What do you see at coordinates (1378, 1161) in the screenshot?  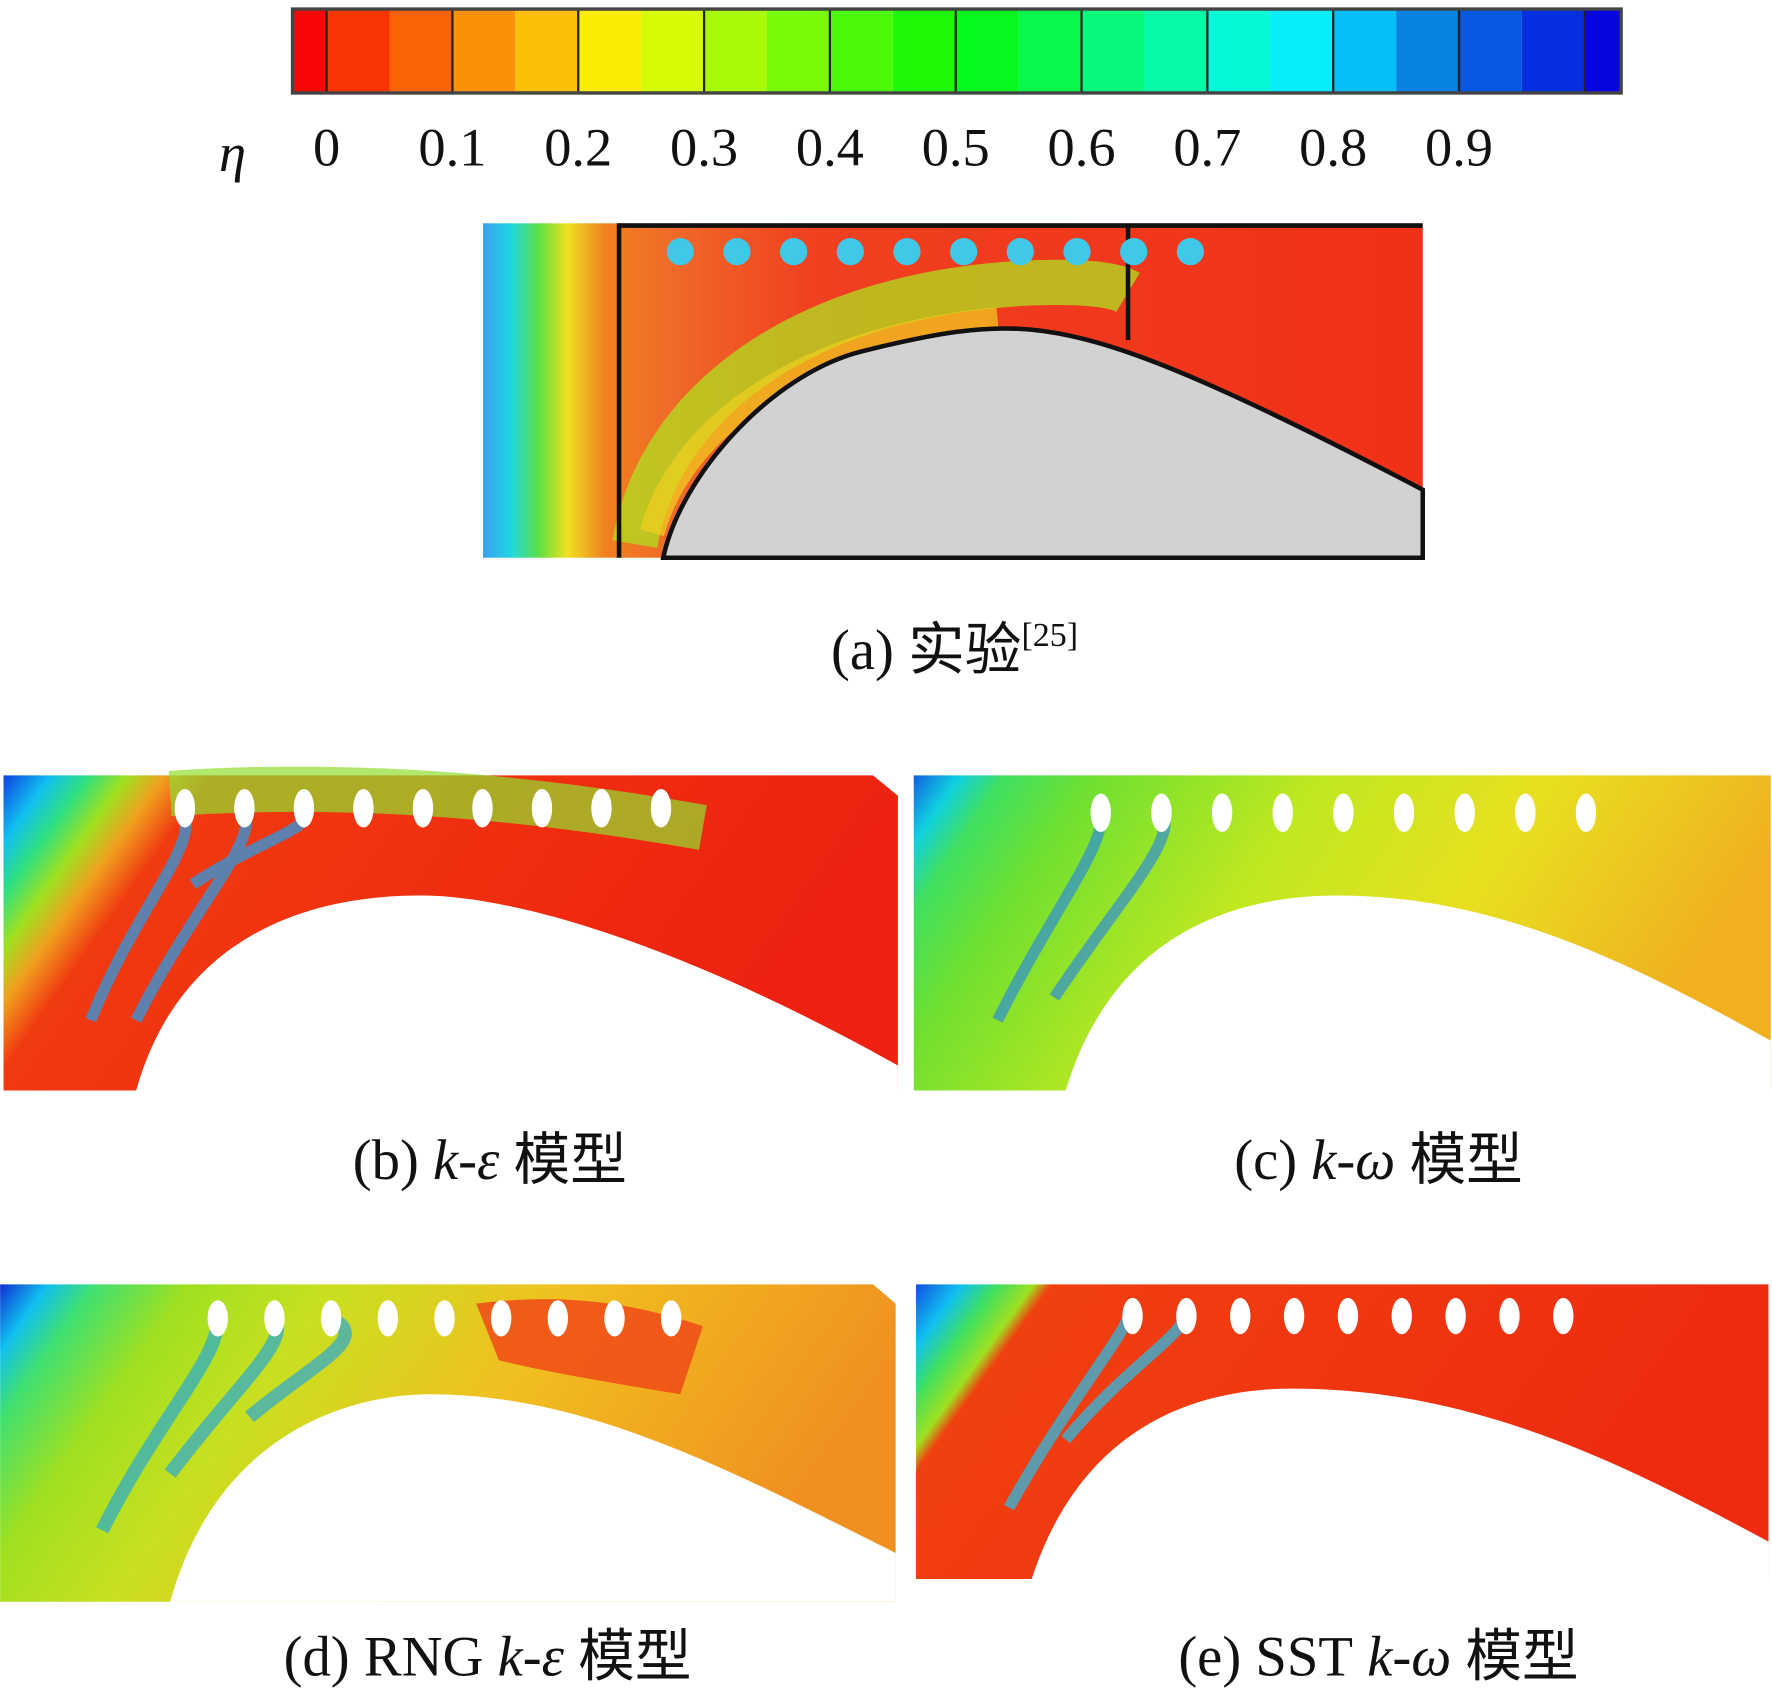 I see `caption-c: (c) k-ω 模型` at bounding box center [1378, 1161].